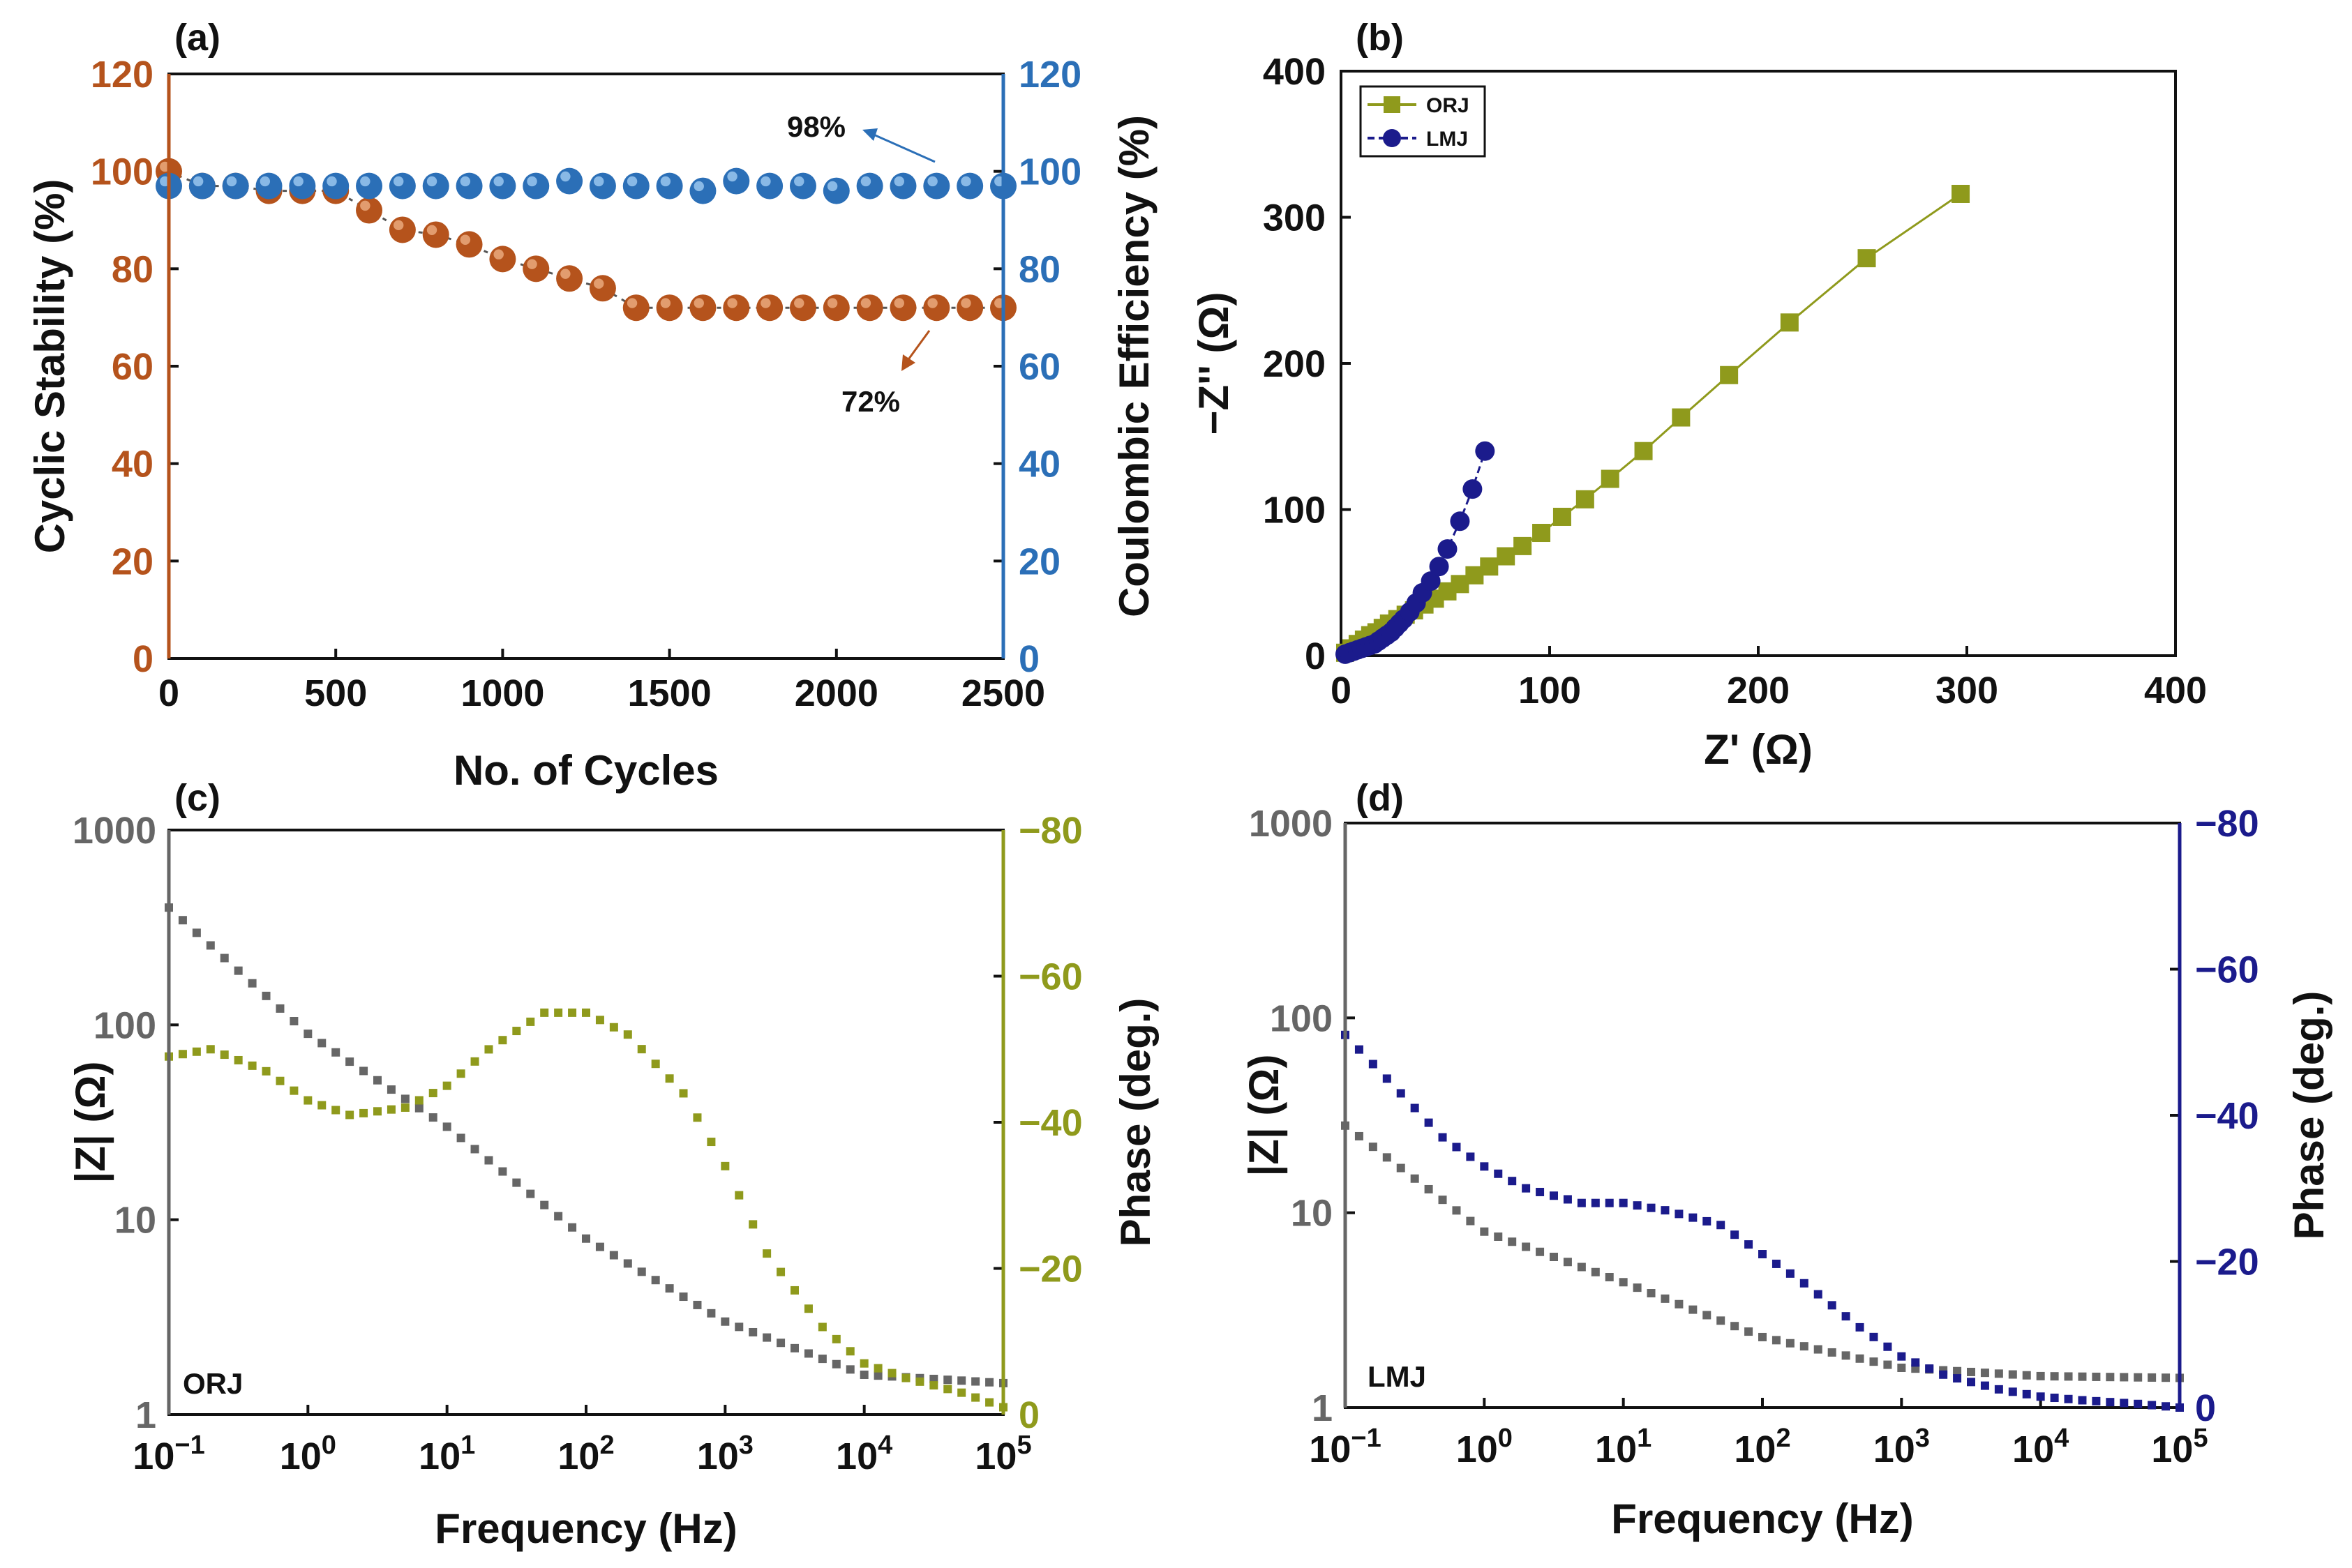 This screenshot has width=2352, height=1568. I want to click on b-ytick-label: 100, so click(1294, 511).